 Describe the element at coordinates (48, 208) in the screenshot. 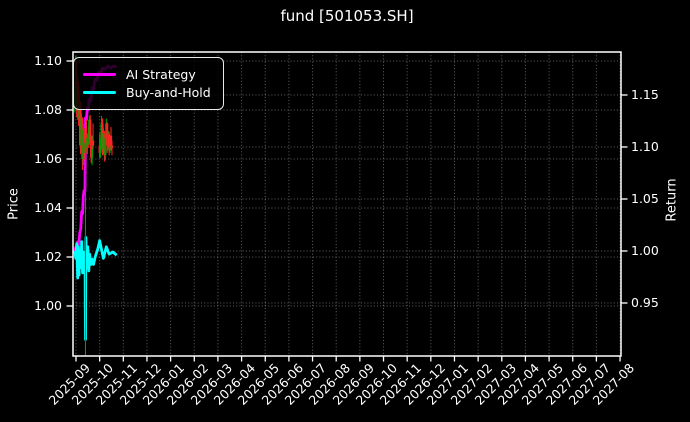

I see `y-tick-label-left: 1.04` at that location.